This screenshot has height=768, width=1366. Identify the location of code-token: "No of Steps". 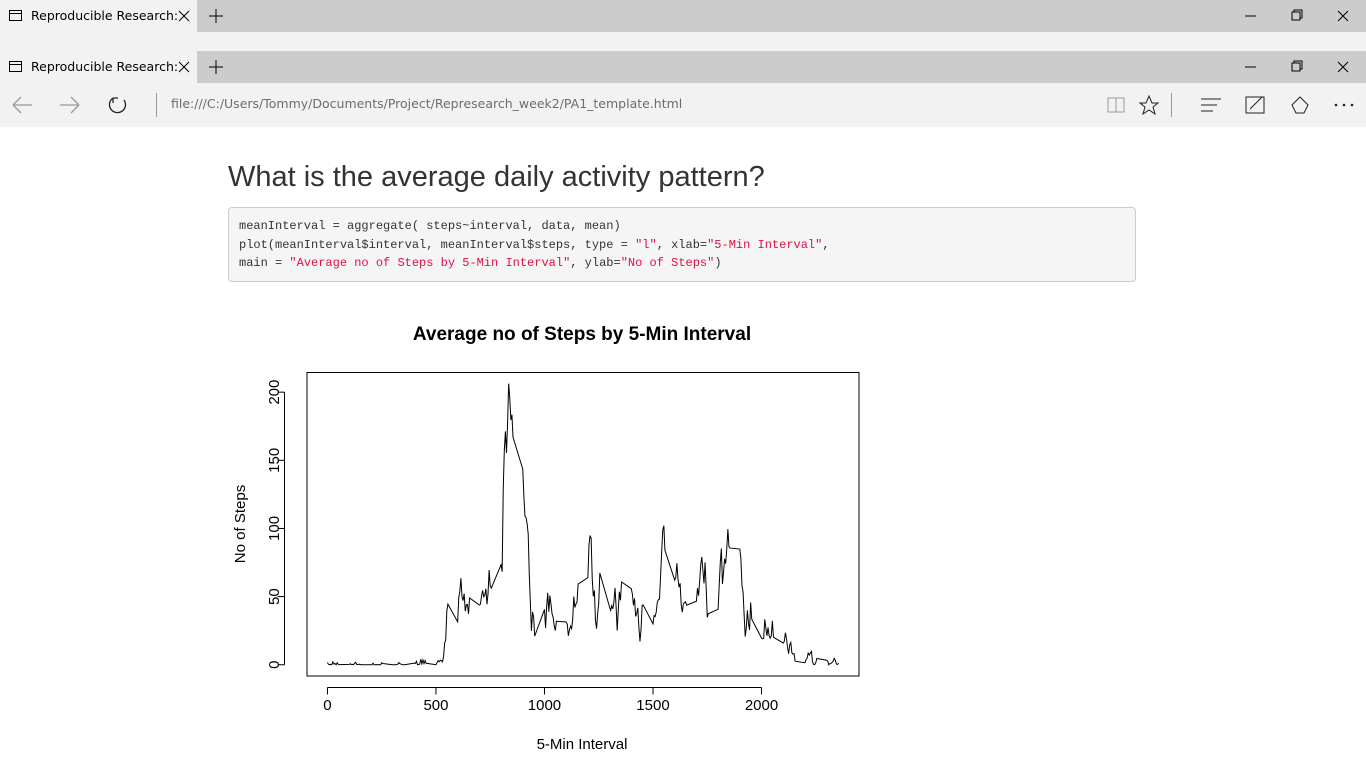
(667, 263).